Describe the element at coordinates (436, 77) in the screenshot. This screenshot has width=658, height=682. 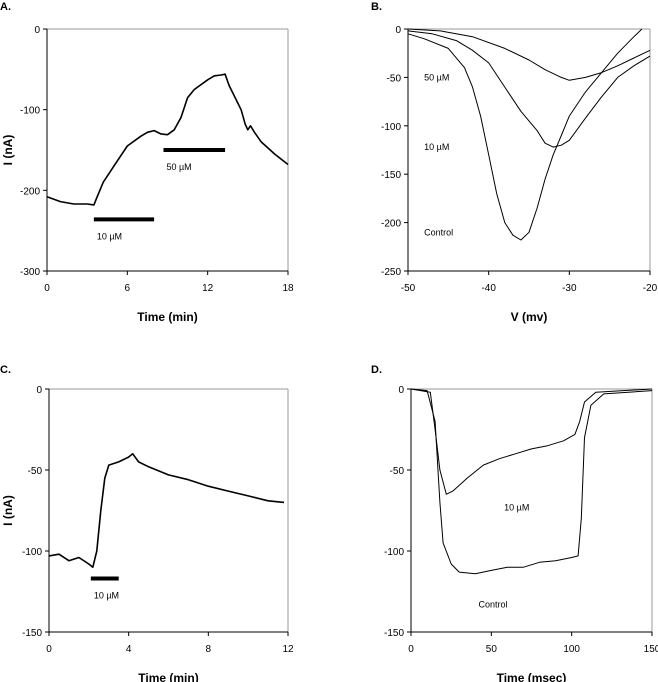
I see `series-annotation: 50 µM` at that location.